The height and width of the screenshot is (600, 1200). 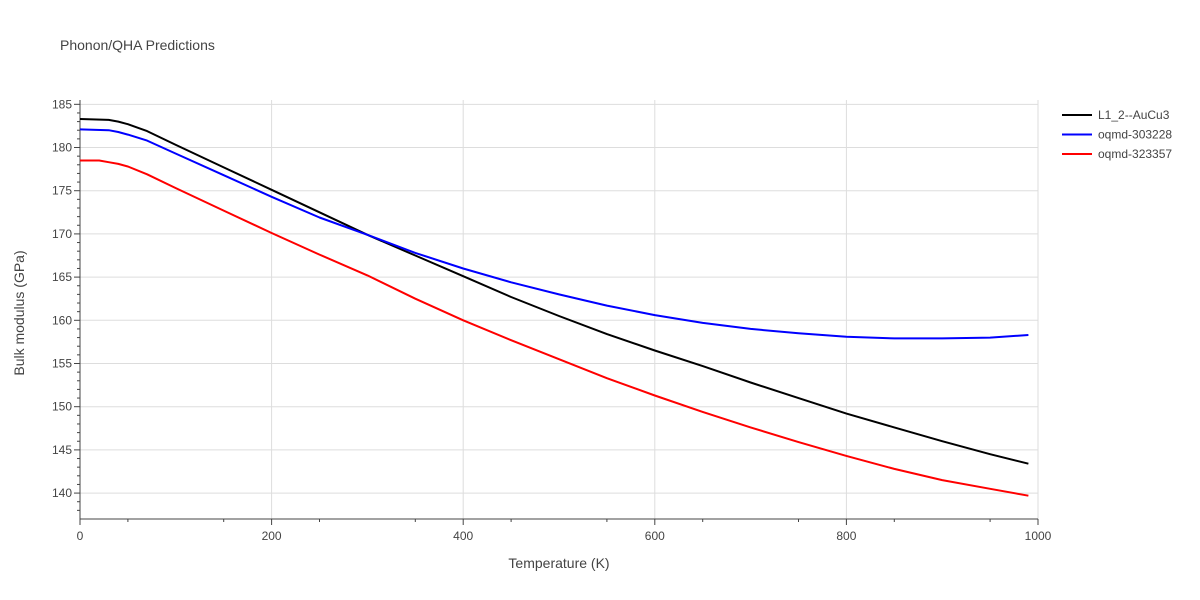 I want to click on legend-label: oqmd-323357, so click(x=1135, y=154).